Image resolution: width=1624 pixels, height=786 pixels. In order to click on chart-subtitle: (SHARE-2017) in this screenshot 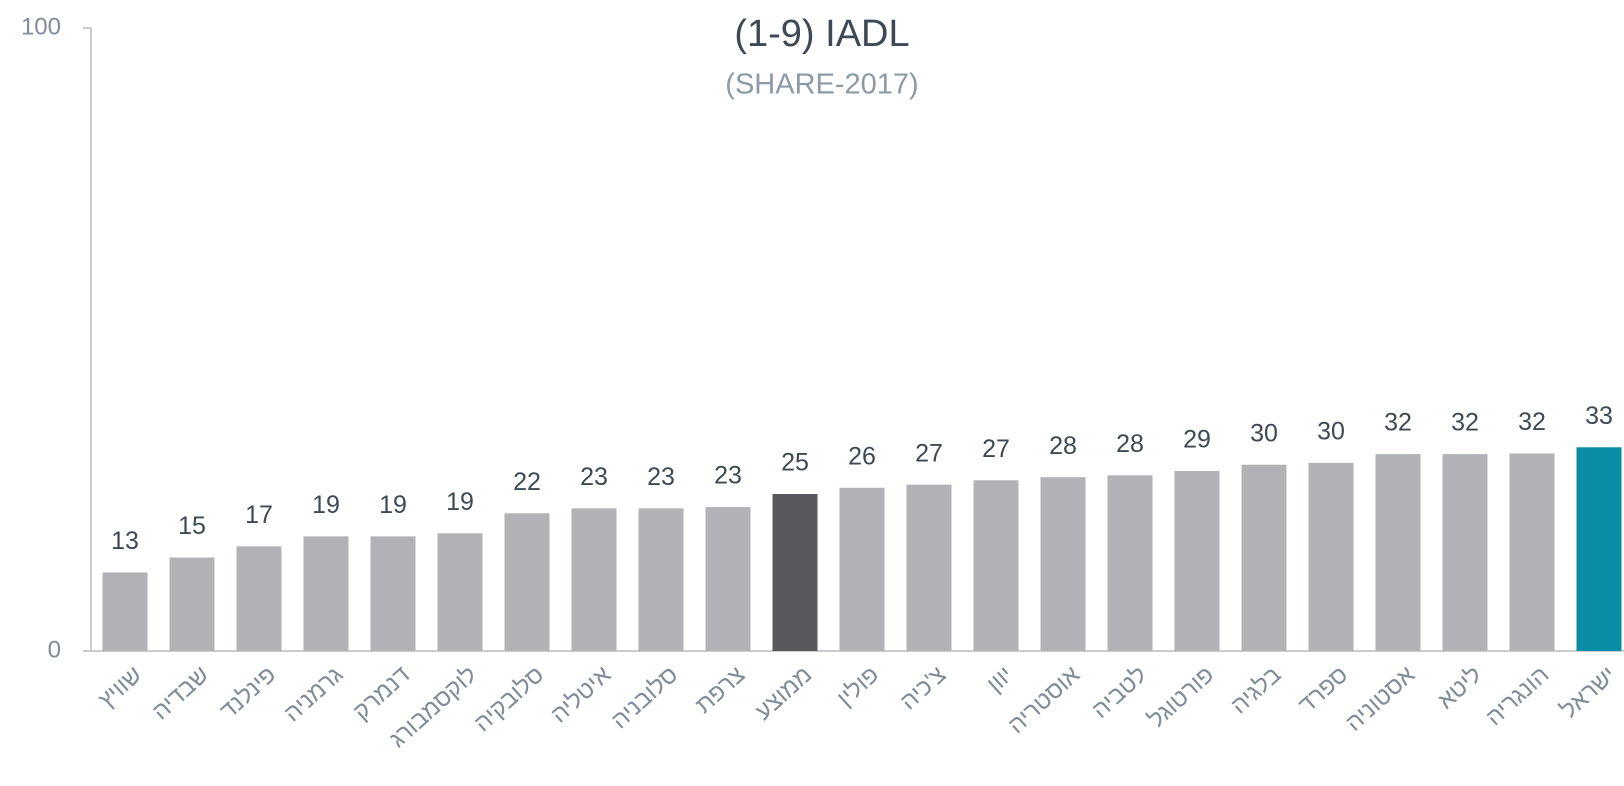, I will do `click(821, 85)`.